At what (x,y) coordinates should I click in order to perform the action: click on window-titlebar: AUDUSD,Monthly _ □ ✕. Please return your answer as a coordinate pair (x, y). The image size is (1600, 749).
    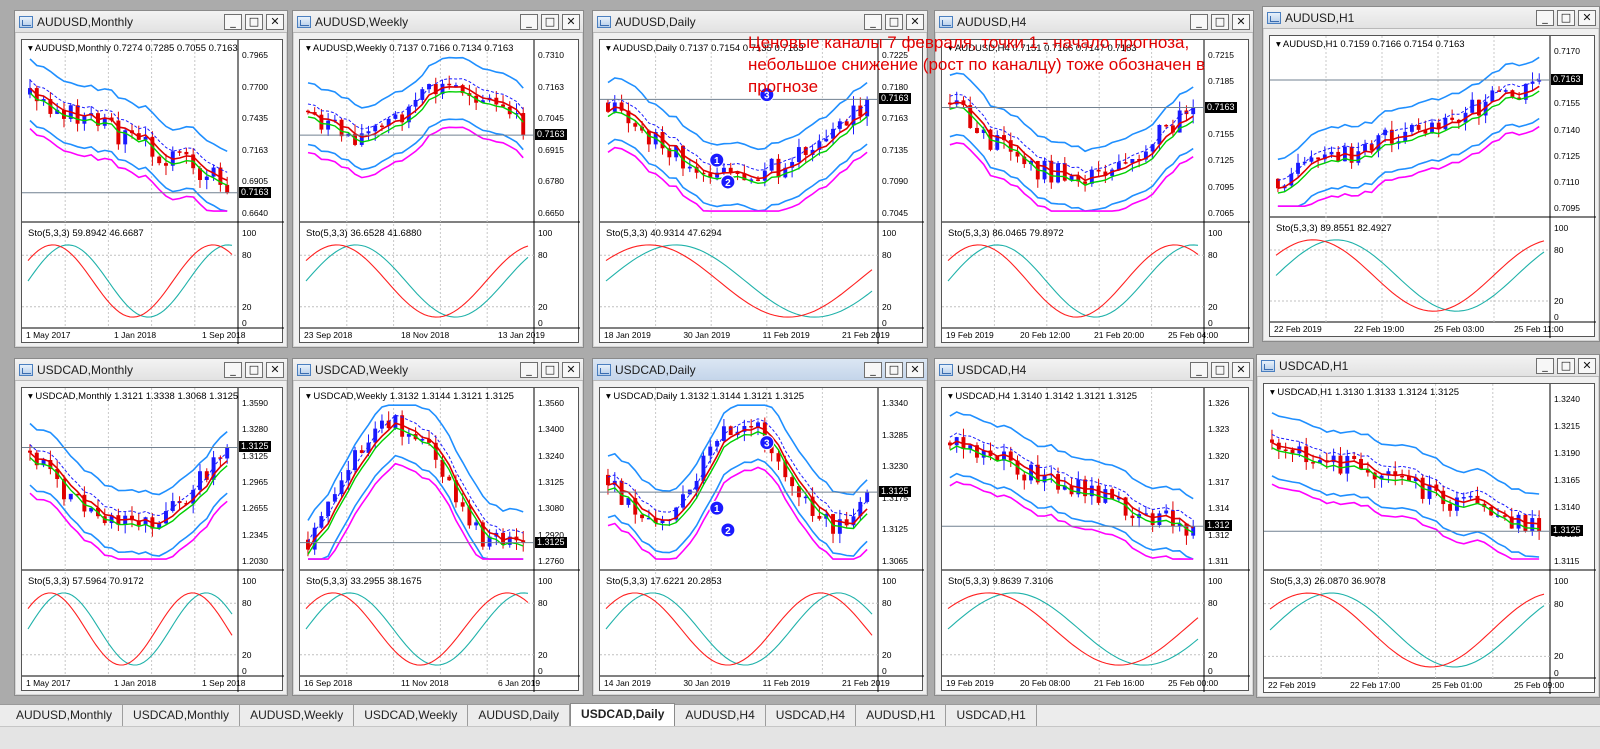
    Looking at the image, I should click on (151, 22).